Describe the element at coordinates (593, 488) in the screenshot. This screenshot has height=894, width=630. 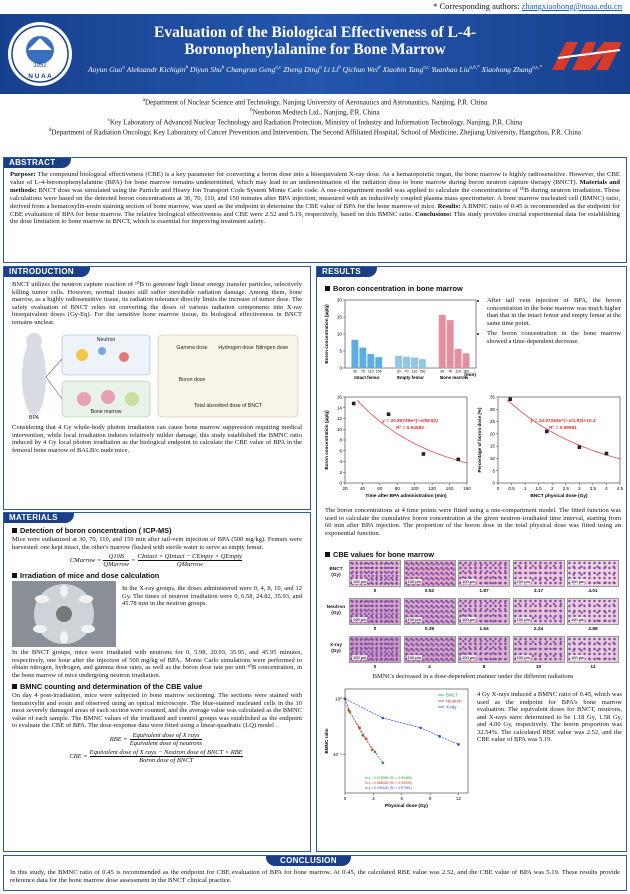
I see `x-tick-label: 3.5` at that location.